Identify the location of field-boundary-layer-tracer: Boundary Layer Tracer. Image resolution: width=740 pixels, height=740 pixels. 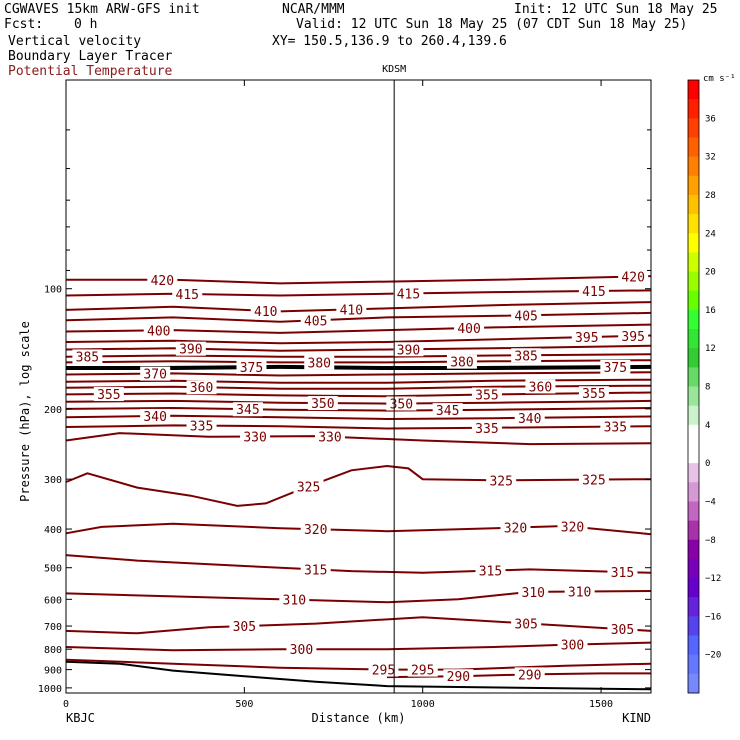
(90, 56).